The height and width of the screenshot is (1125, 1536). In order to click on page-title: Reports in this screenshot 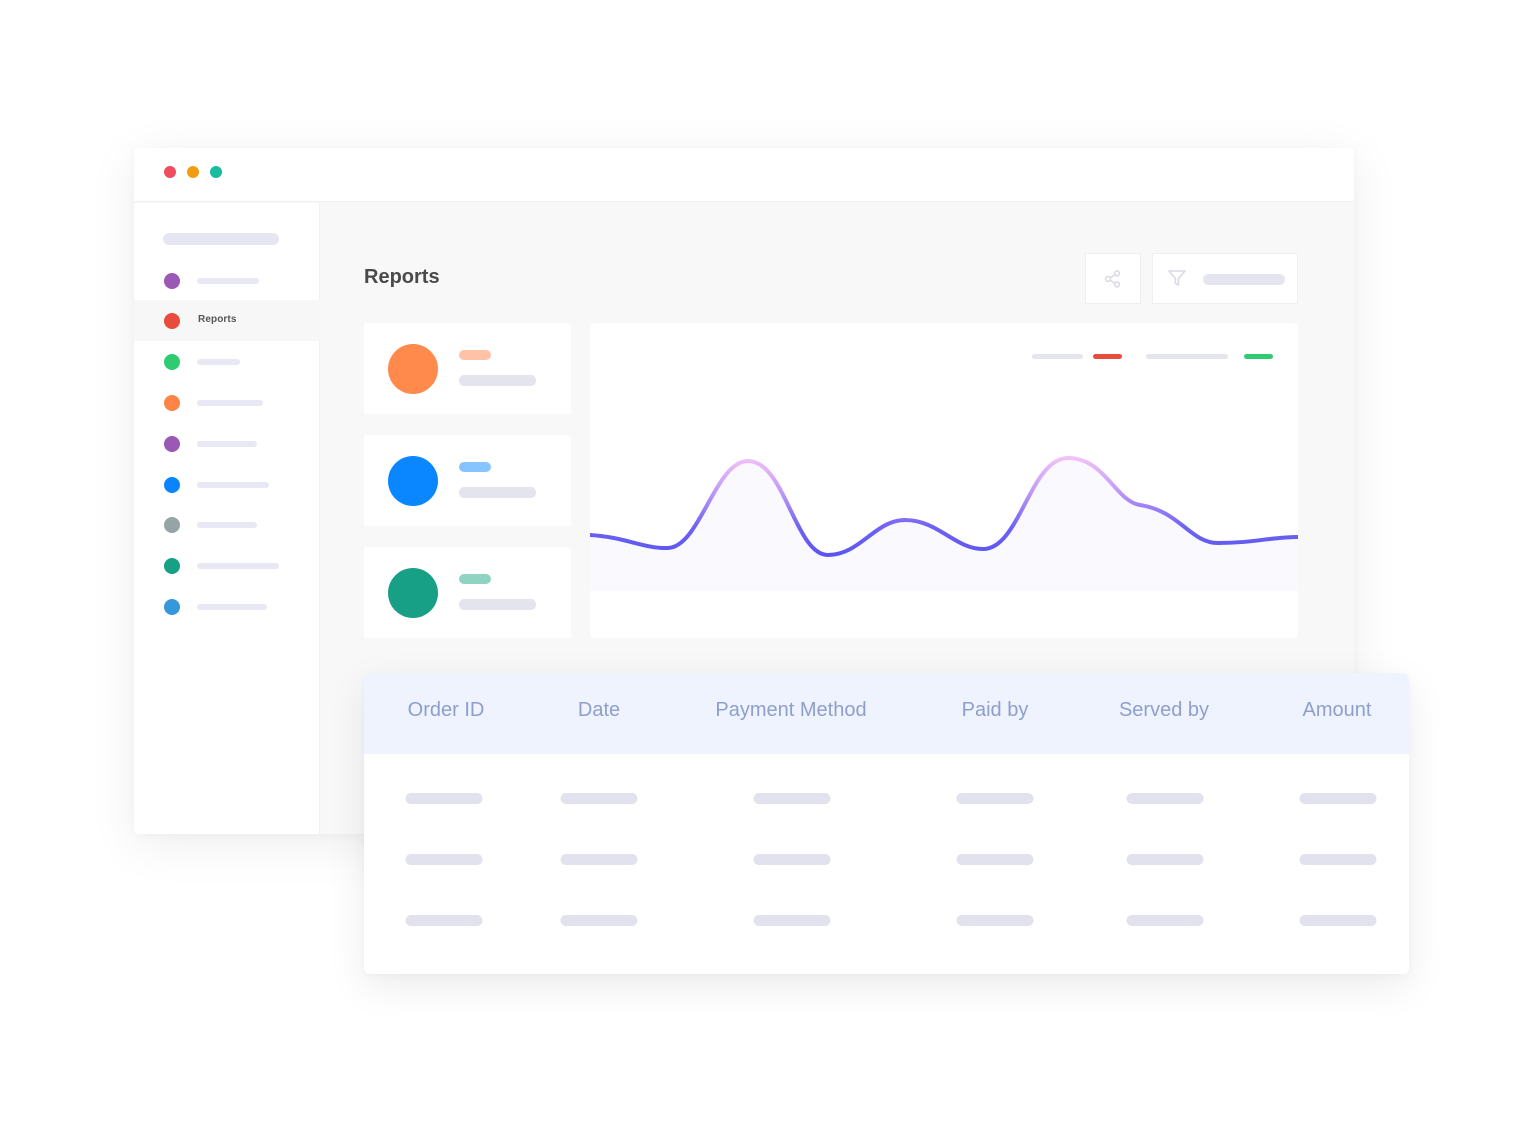, I will do `click(402, 277)`.